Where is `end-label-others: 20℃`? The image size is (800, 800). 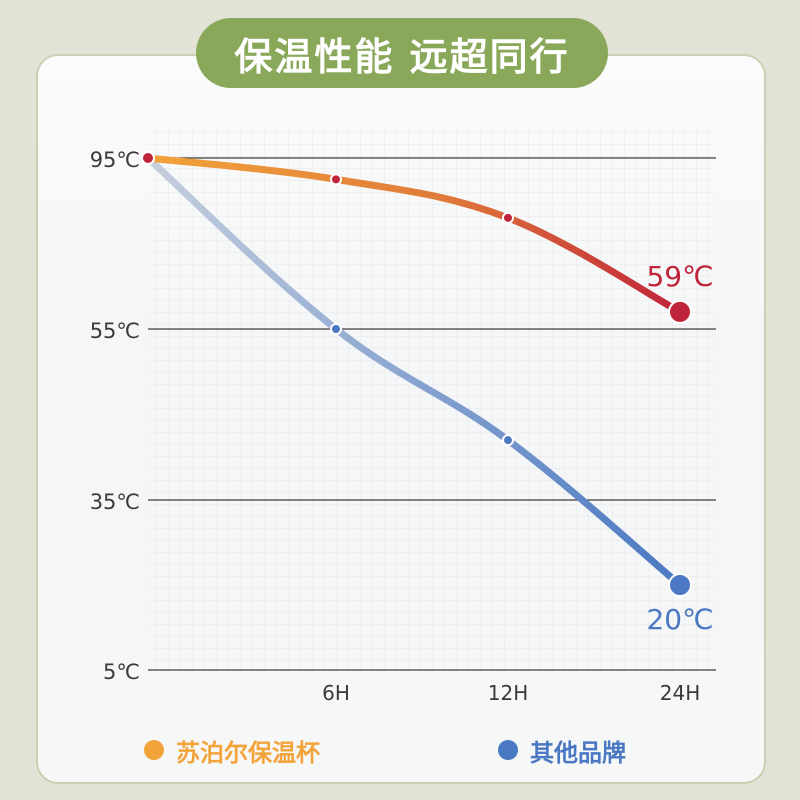 end-label-others: 20℃ is located at coordinates (679, 619).